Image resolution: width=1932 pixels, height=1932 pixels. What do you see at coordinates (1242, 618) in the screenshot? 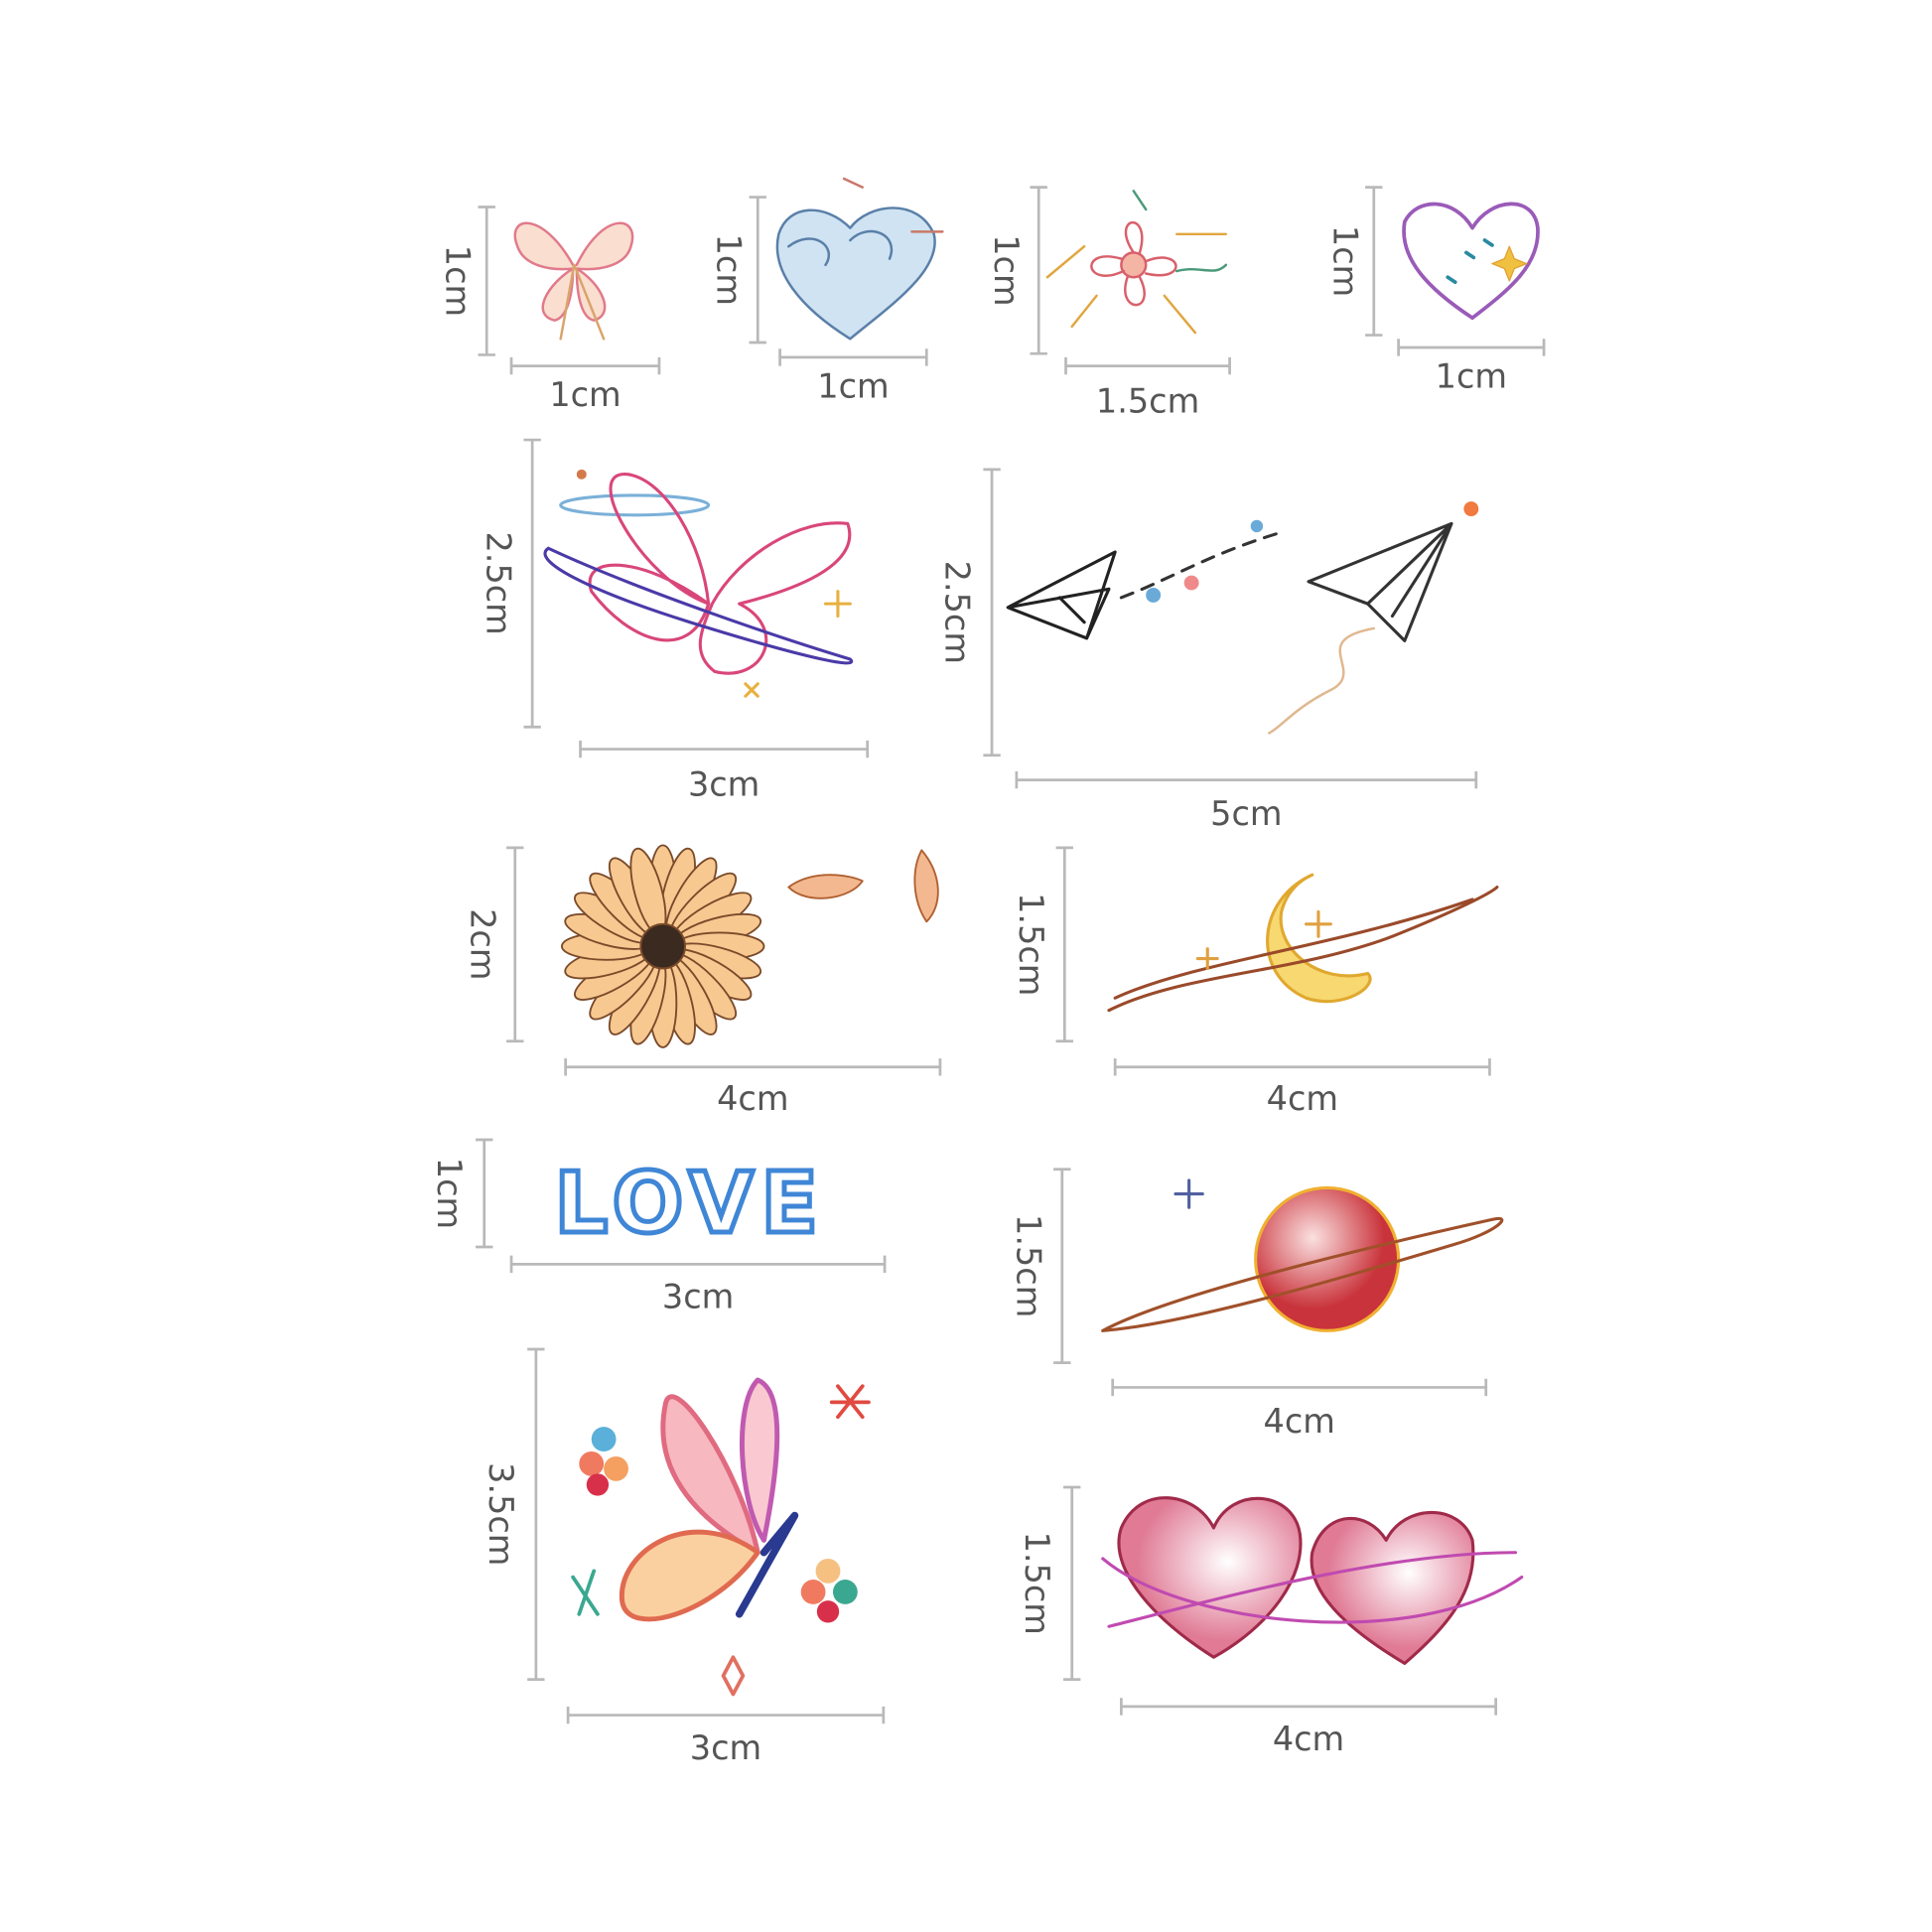
I see `paper-planes-illustration` at bounding box center [1242, 618].